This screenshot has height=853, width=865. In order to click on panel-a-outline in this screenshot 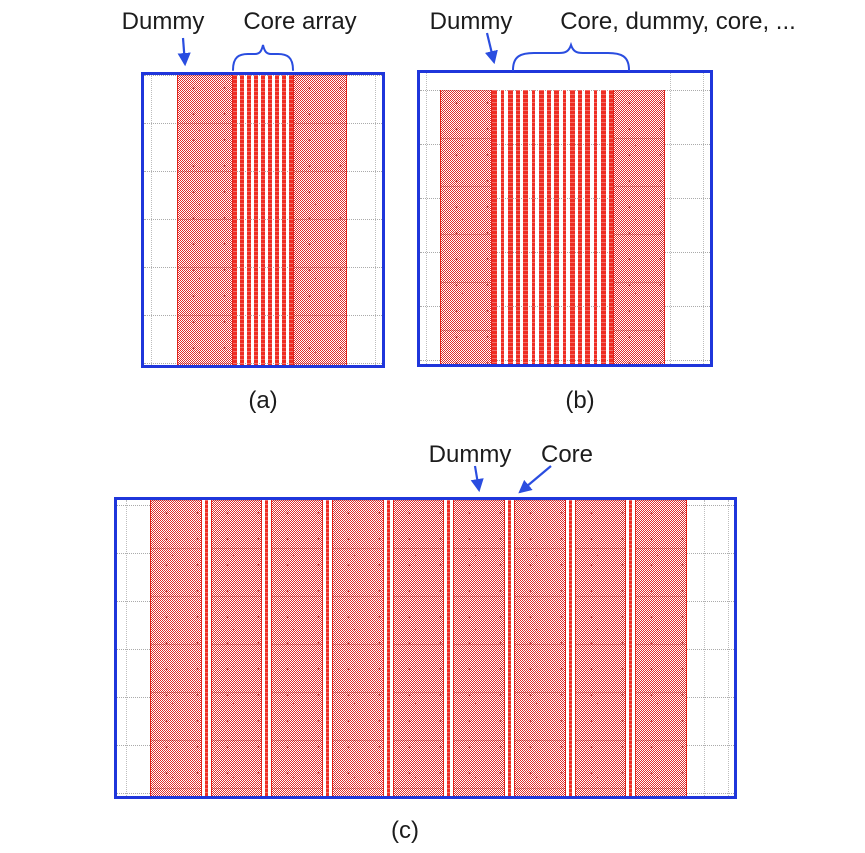, I will do `click(263, 220)`.